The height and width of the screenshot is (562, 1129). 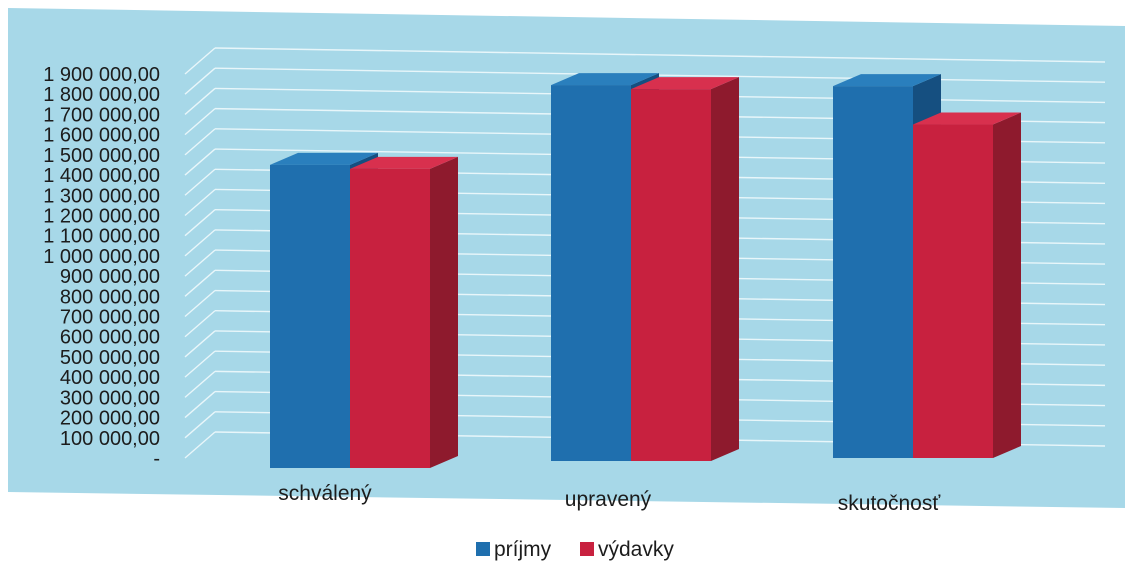 What do you see at coordinates (101, 176) in the screenshot?
I see `y-tick-label: 1 400 000,00` at bounding box center [101, 176].